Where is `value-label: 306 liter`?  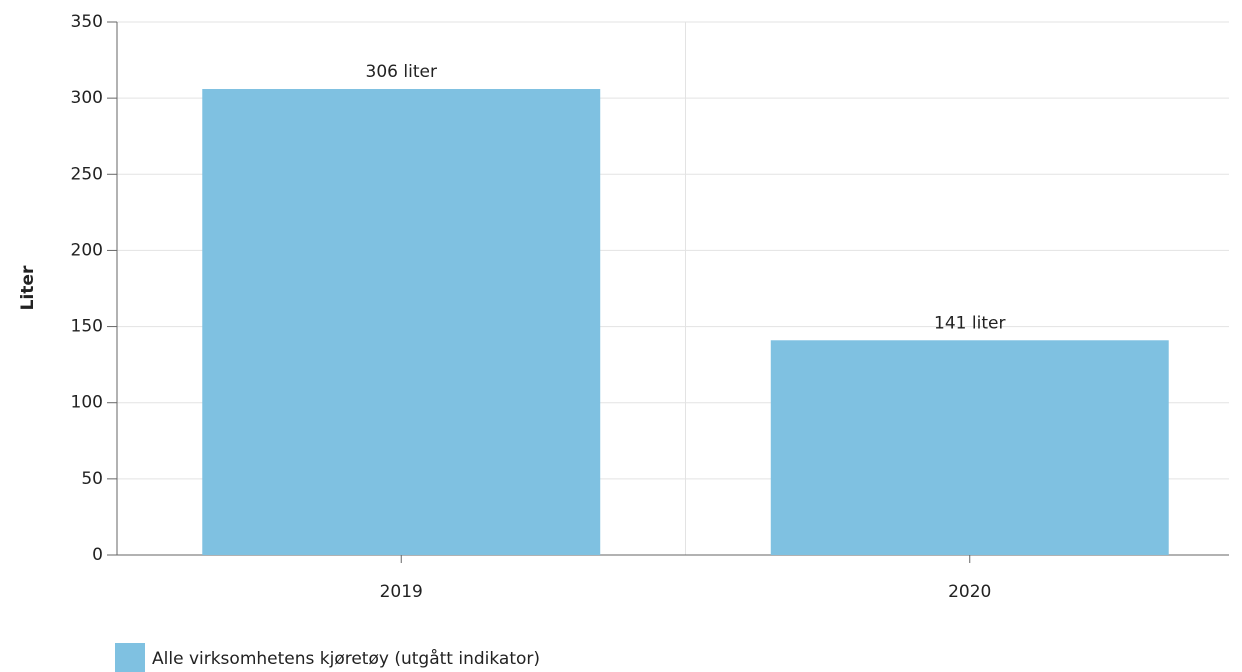
value-label: 306 liter is located at coordinates (401, 72).